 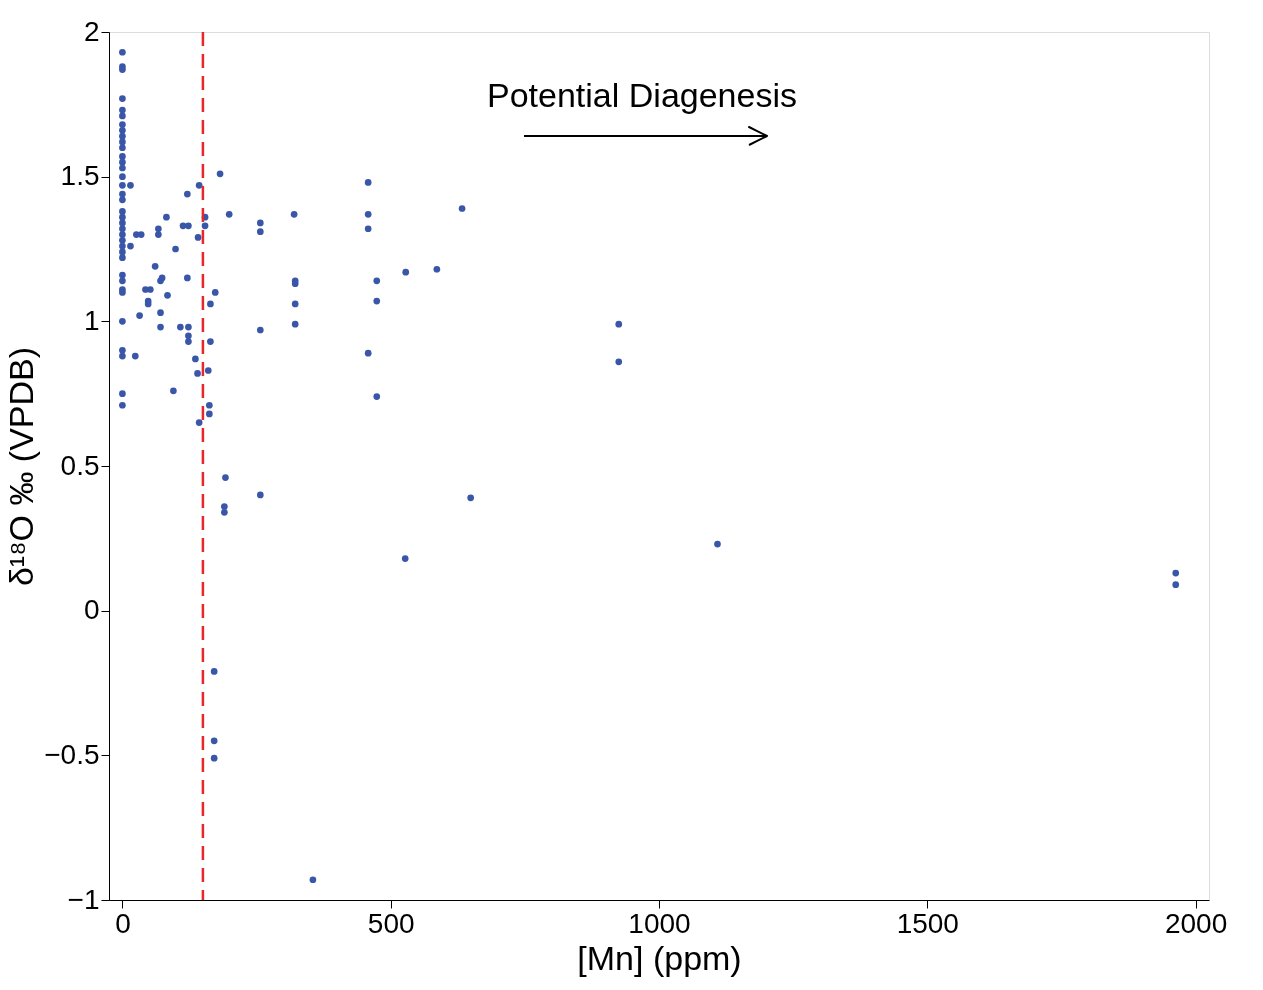 I want to click on x-tick-label: 1000, so click(x=659, y=923).